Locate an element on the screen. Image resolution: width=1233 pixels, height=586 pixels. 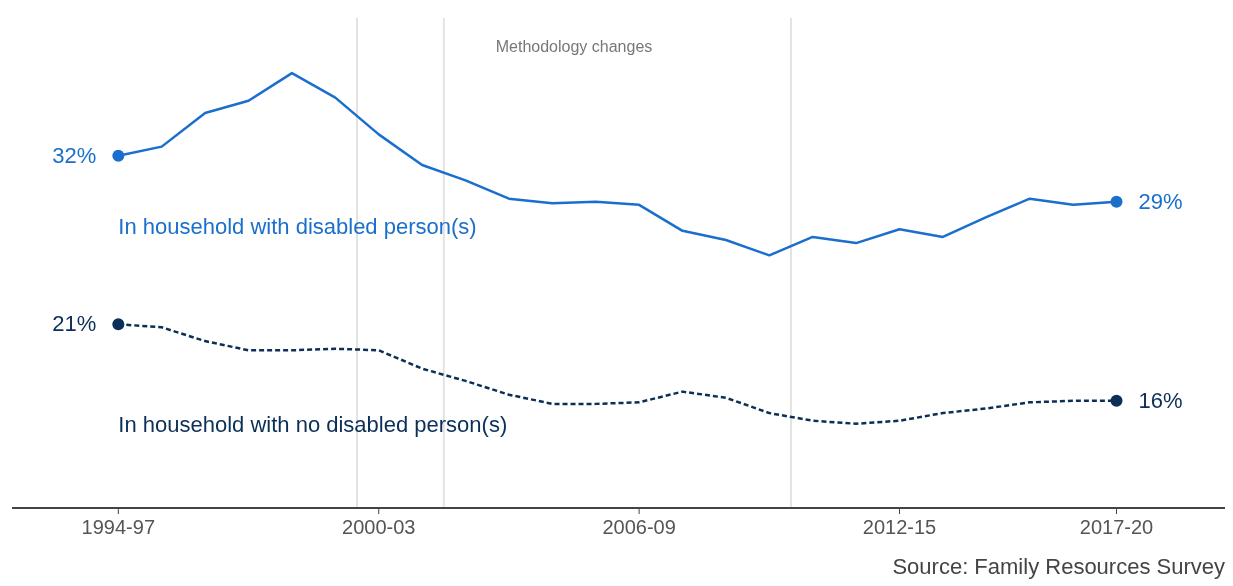
data-label: 29% is located at coordinates (1160, 201).